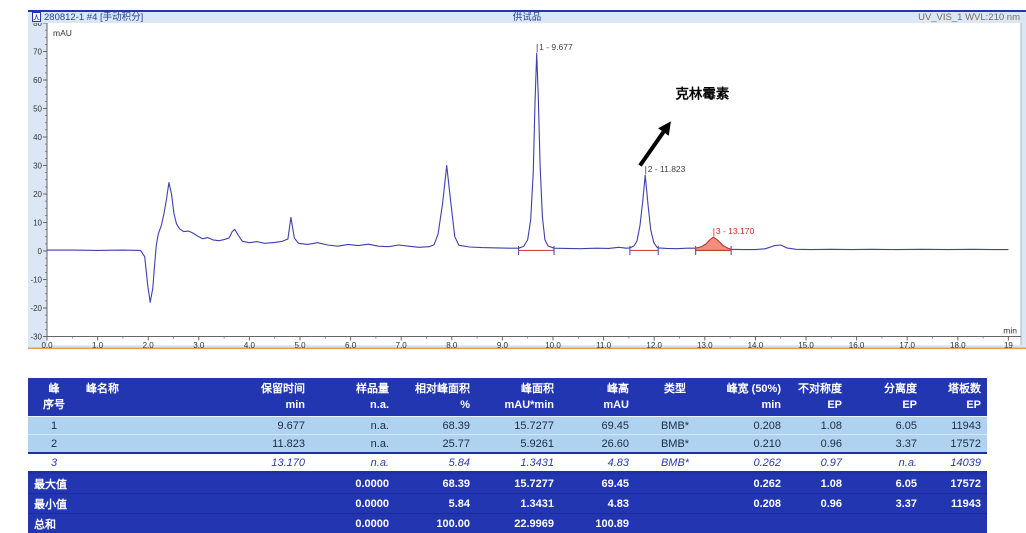 This screenshot has width=1026, height=533. Describe the element at coordinates (37, 80) in the screenshot. I see `svg-text: 60` at that location.